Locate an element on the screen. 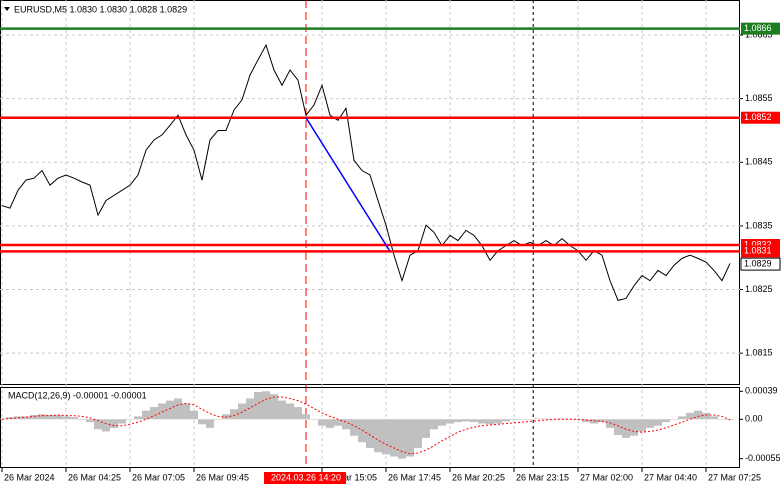 The width and height of the screenshot is (781, 489). x-tick-label: 26 Mar 09:45 is located at coordinates (222, 477).